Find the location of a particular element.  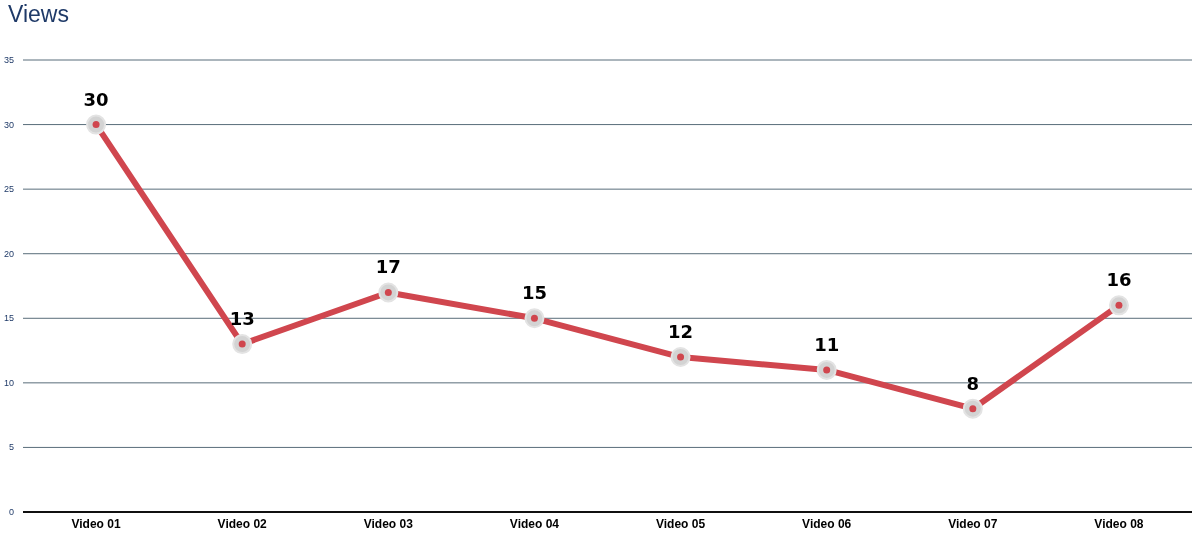

data-label: 30 is located at coordinates (96, 99).